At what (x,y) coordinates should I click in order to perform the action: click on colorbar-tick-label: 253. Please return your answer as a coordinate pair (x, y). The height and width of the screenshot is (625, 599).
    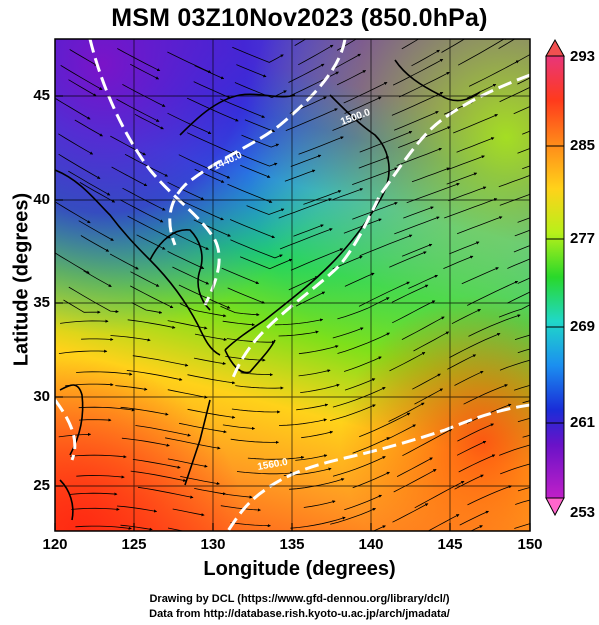
    Looking at the image, I should click on (583, 512).